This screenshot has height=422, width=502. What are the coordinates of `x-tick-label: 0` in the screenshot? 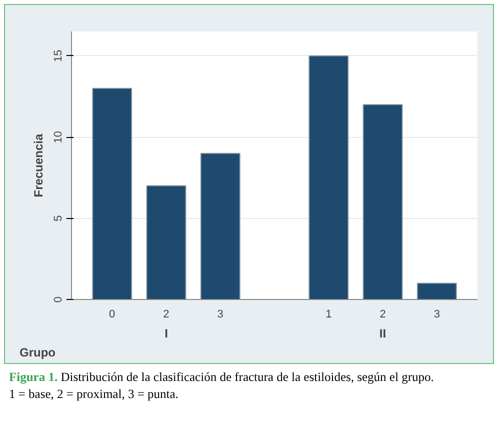 It's located at (112, 314).